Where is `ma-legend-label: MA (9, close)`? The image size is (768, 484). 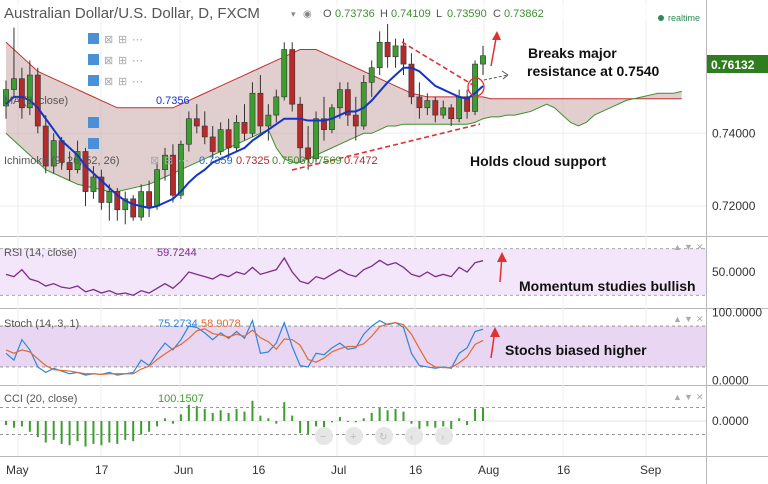
ma-legend-label: MA (9, close) is located at coordinates (36, 101).